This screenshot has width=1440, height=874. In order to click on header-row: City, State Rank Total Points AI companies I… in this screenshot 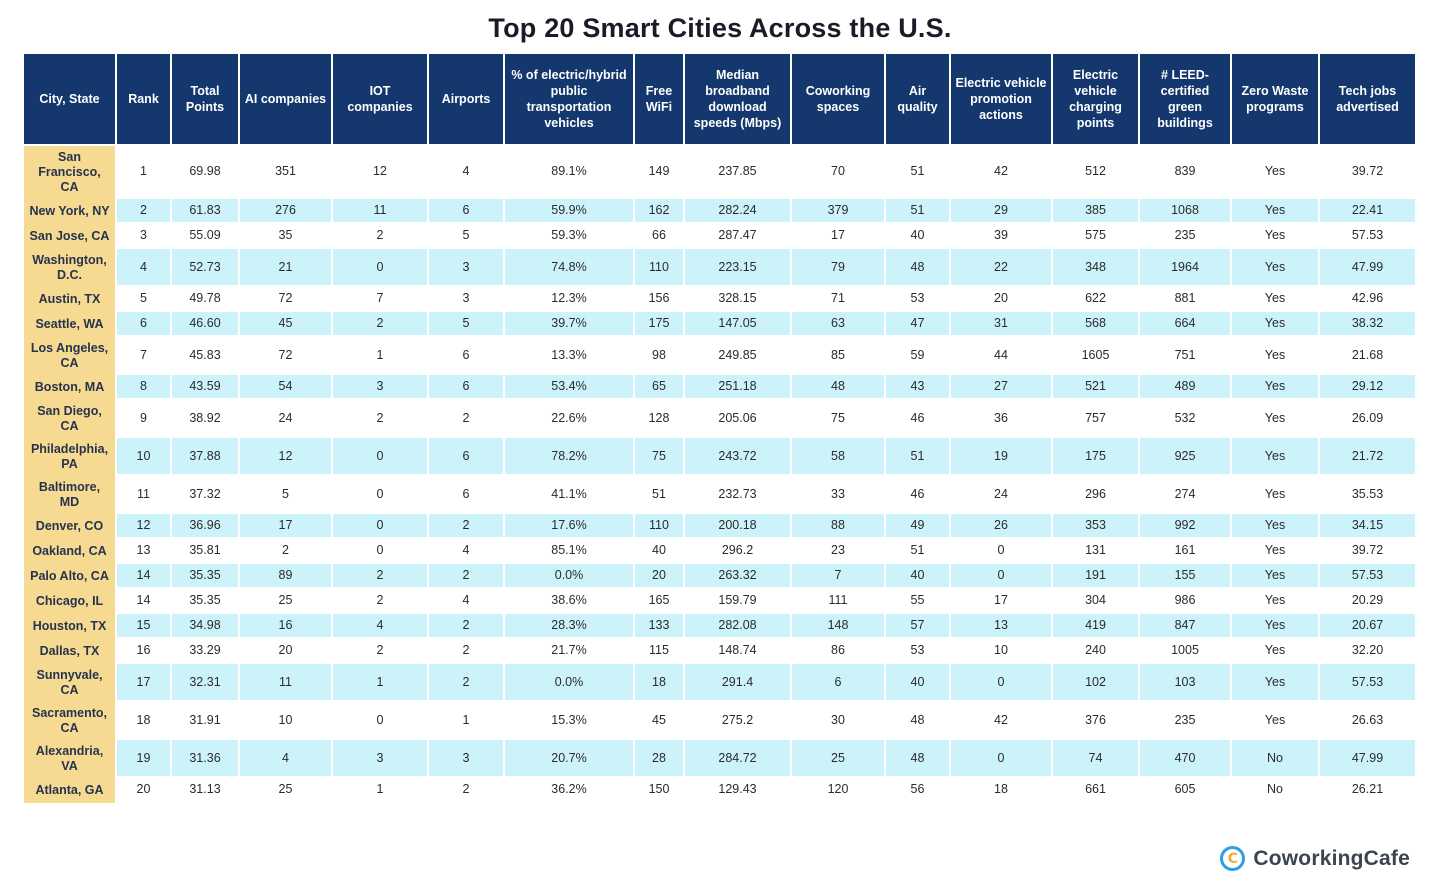, I will do `click(719, 100)`.